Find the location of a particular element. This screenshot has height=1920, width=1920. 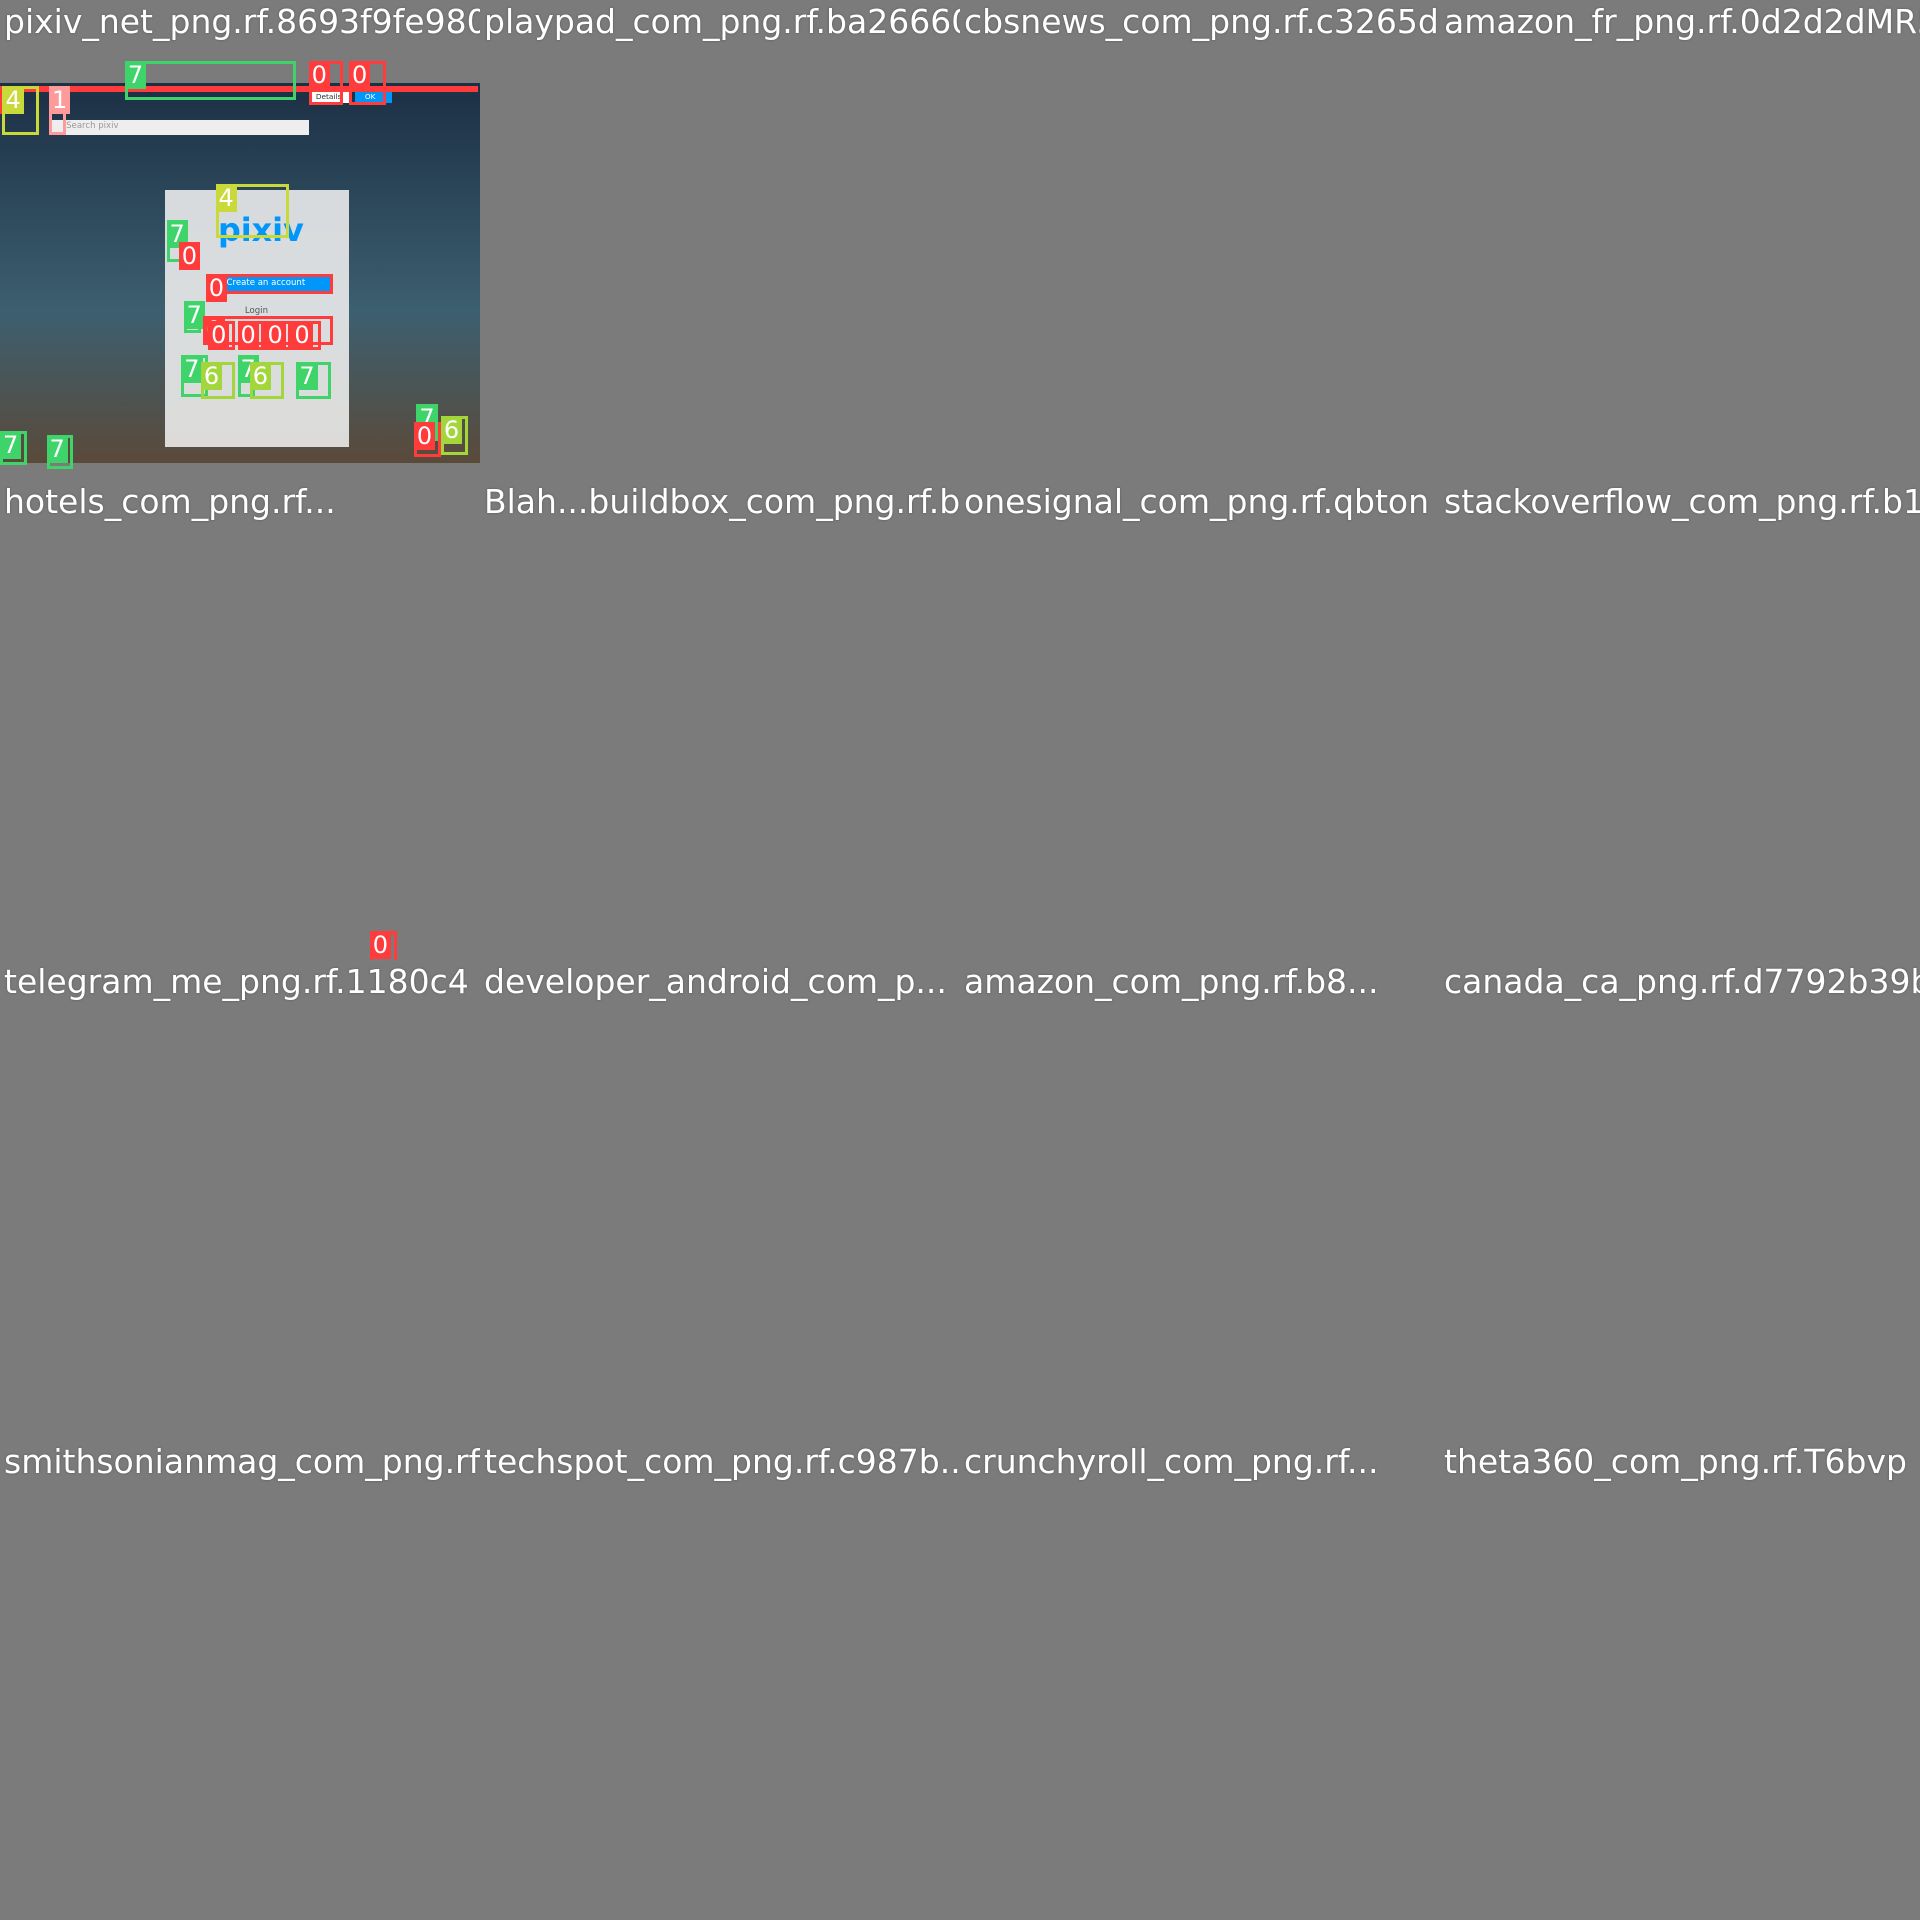

details-button is located at coordinates (330, 96).